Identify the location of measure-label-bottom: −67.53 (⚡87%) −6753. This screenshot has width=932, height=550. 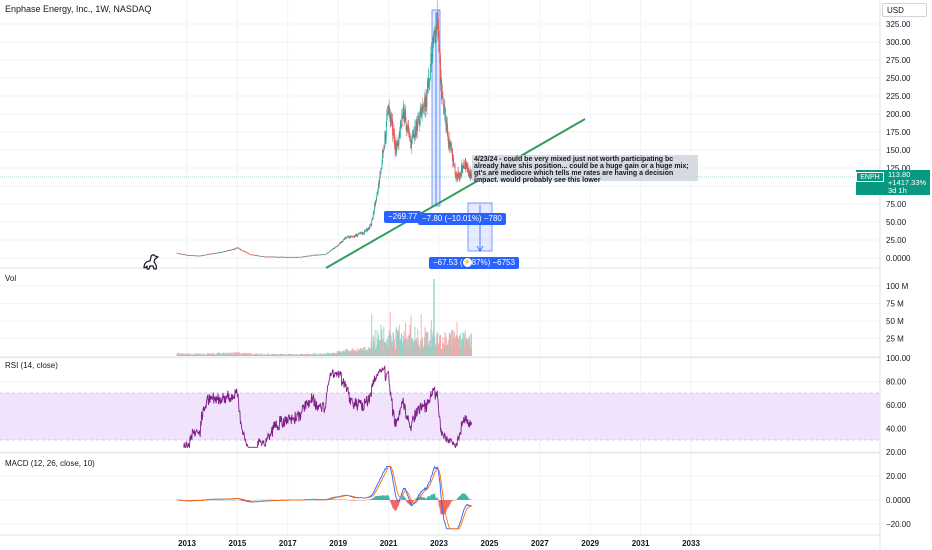
(474, 263).